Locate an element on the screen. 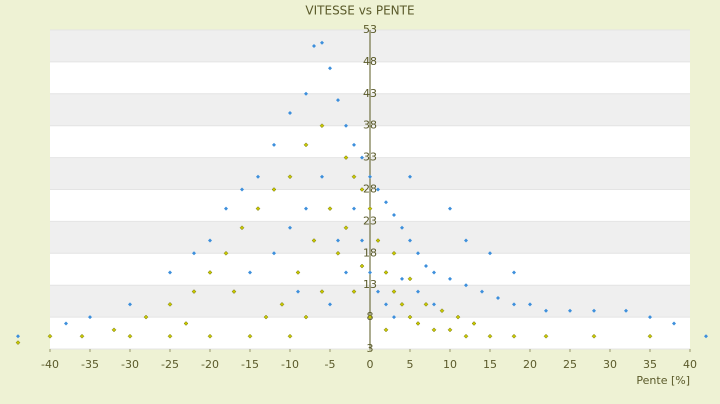  x-tick-label: 15 is located at coordinates (490, 364).